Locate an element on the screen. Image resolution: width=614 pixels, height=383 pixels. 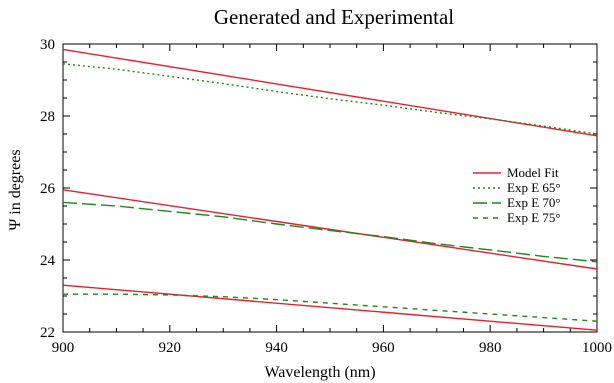
legend-label: Exp E 70° is located at coordinates (534, 202).